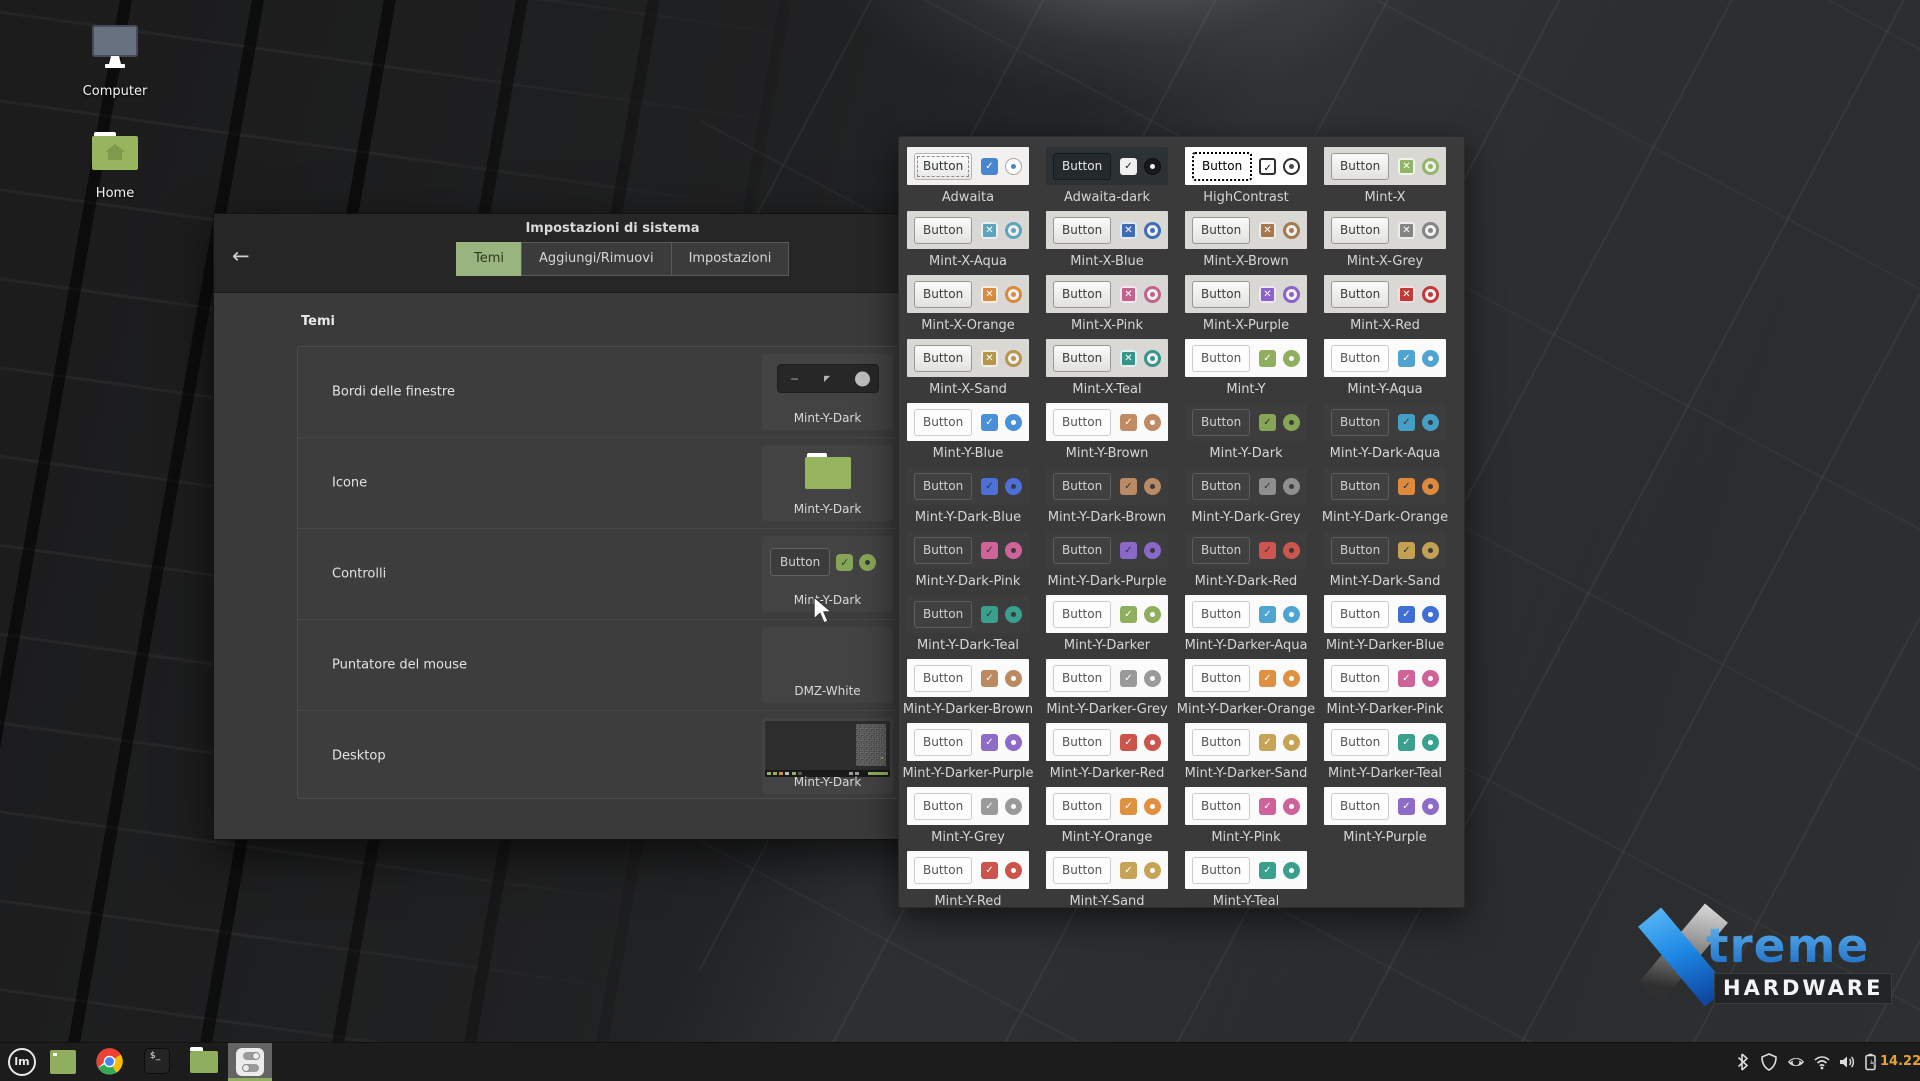 The image size is (1920, 1081). What do you see at coordinates (1246, 691) in the screenshot?
I see `theme-option: Button ✓ Mint-Y-Darker-Orange` at bounding box center [1246, 691].